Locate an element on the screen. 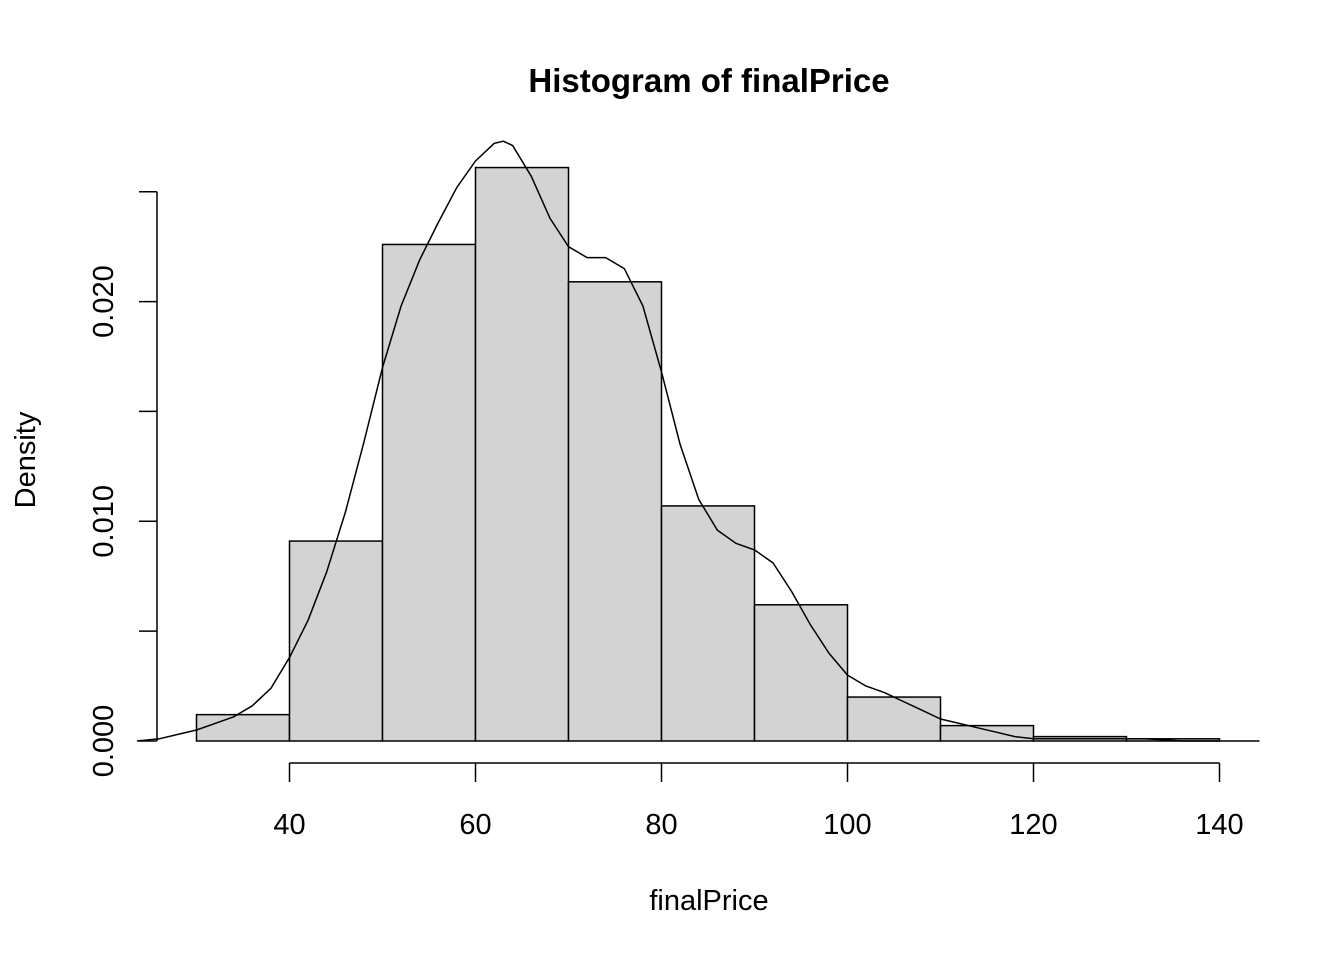  x-tick-label: 60 is located at coordinates (475, 825).